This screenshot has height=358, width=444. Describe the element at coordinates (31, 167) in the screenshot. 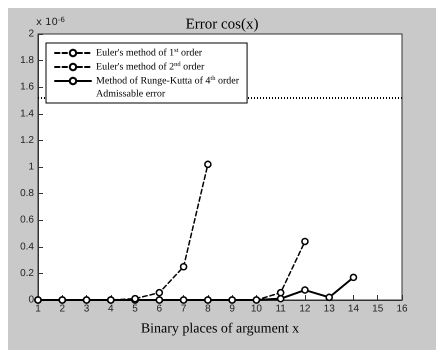

I see `y-tick-label: 1` at that location.